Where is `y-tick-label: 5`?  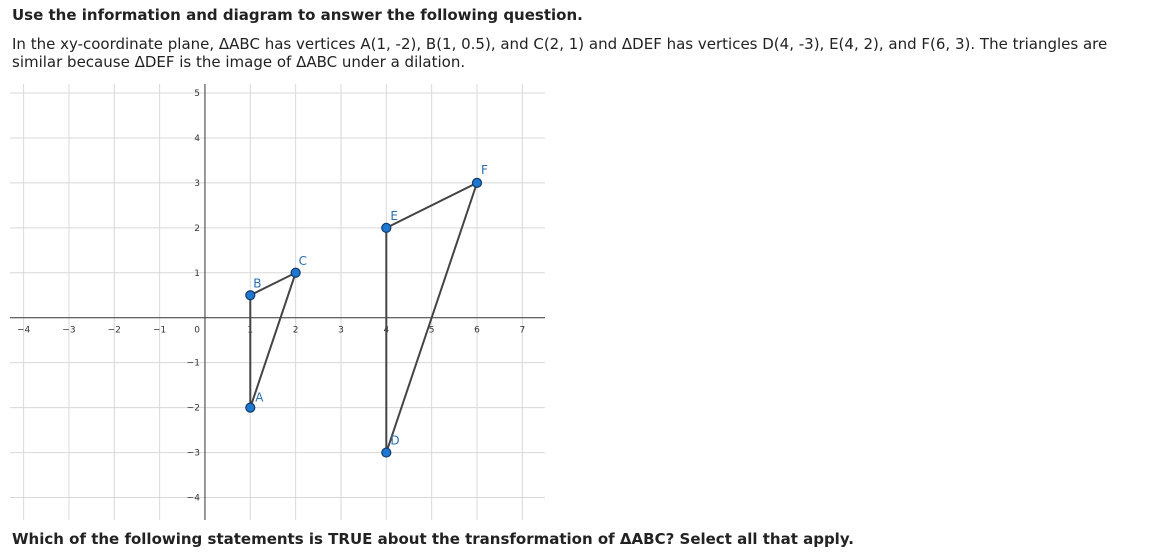 y-tick-label: 5 is located at coordinates (197, 94).